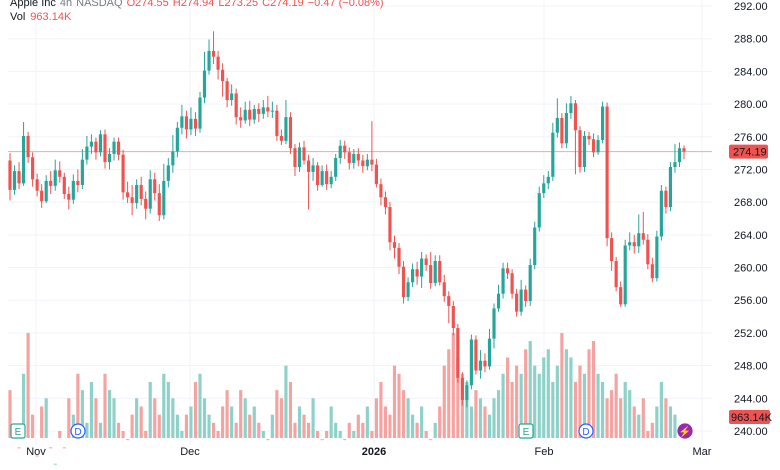 The width and height of the screenshot is (780, 470). Describe the element at coordinates (18, 17) in the screenshot. I see `volume-label: Vol` at that location.